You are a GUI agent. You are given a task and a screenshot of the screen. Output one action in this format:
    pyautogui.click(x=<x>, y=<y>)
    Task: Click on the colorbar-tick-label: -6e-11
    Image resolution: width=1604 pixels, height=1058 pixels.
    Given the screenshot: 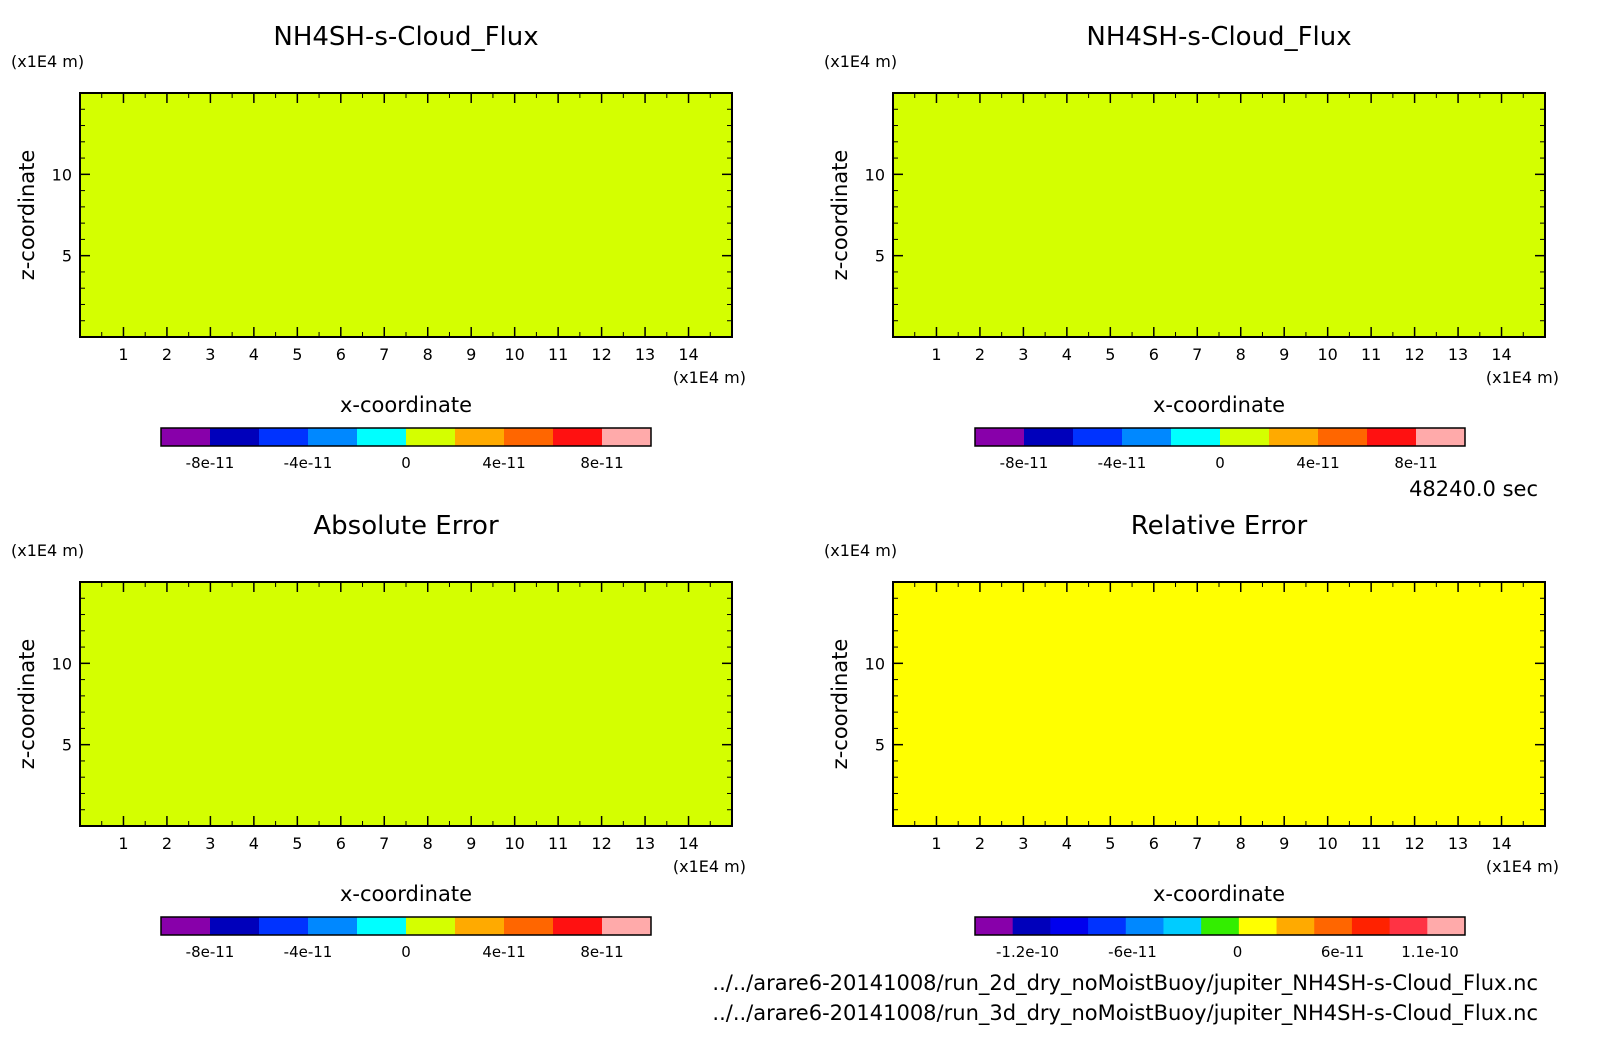 What is the action you would take?
    pyautogui.click(x=1132, y=952)
    